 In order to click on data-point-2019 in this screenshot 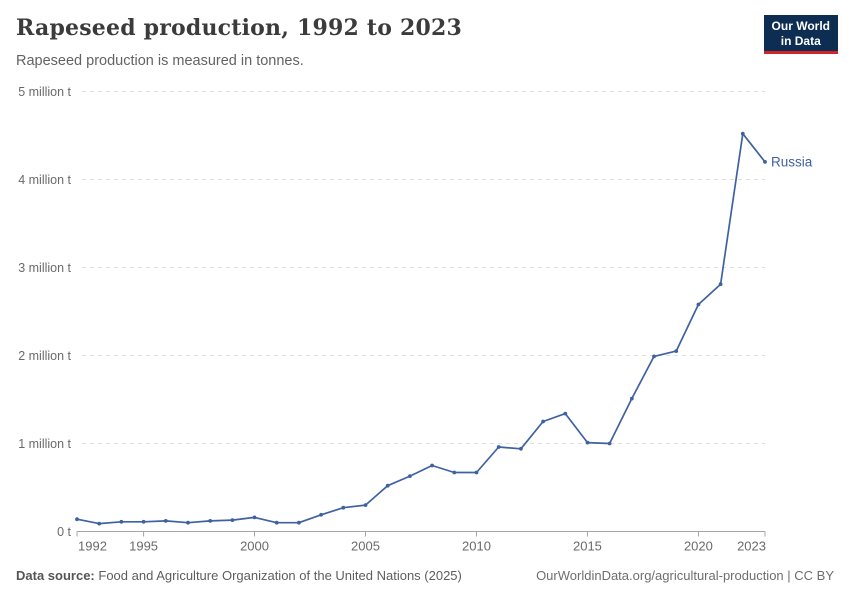, I will do `click(676, 351)`.